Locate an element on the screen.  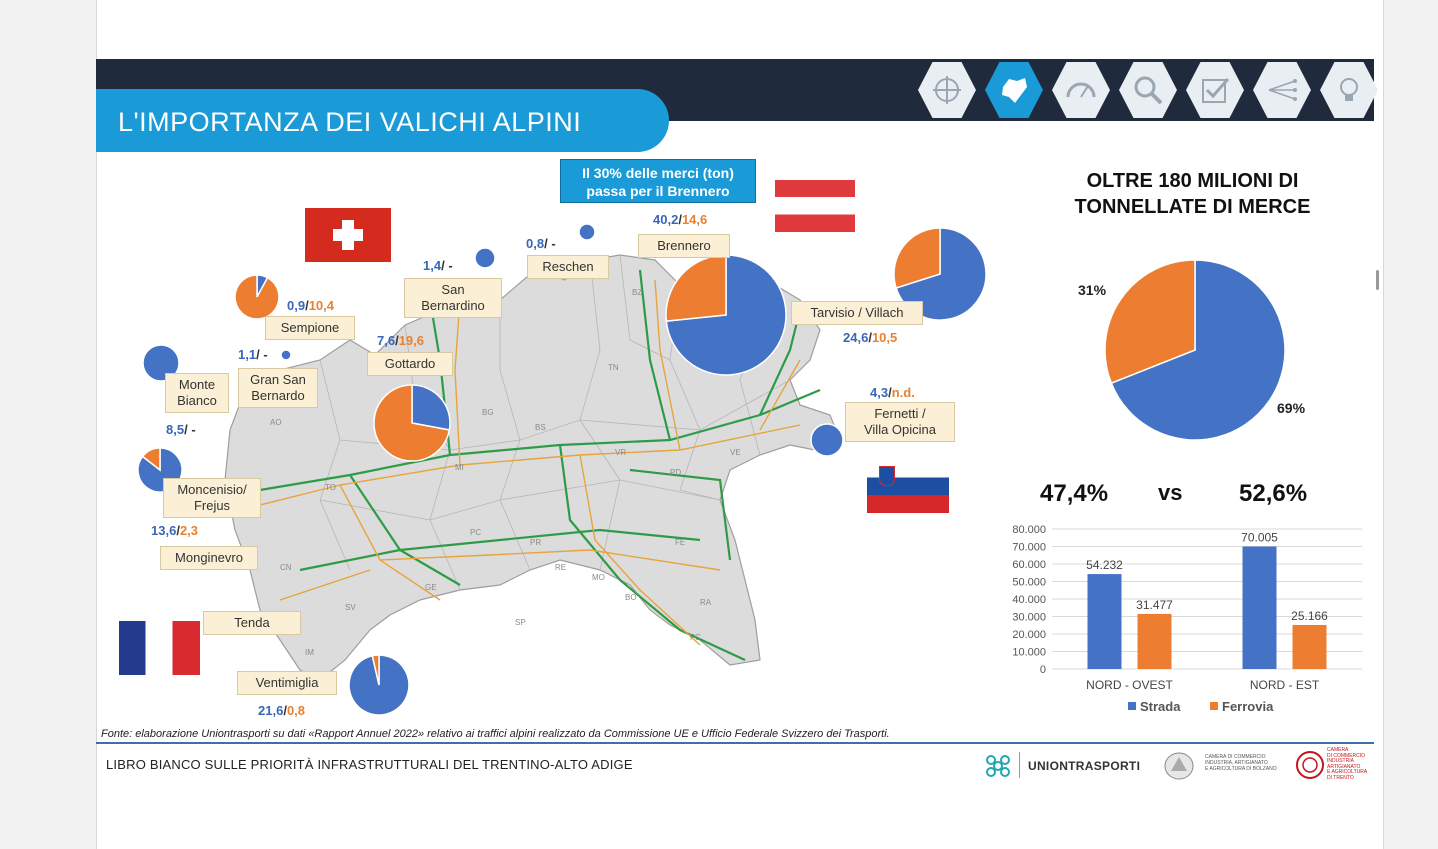
lightbulb-icon is located at coordinates (1349, 89).